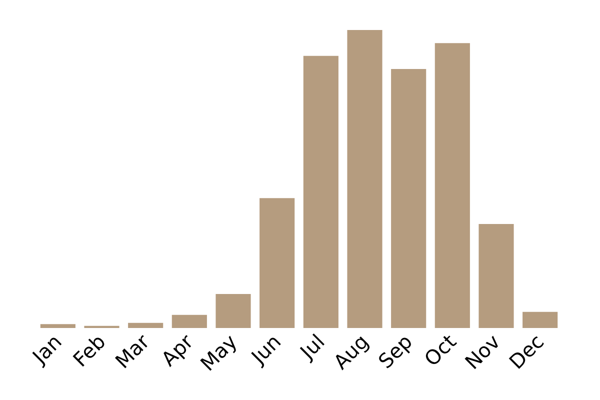  What do you see at coordinates (46, 350) in the screenshot?
I see `x-tick-label: Jan` at bounding box center [46, 350].